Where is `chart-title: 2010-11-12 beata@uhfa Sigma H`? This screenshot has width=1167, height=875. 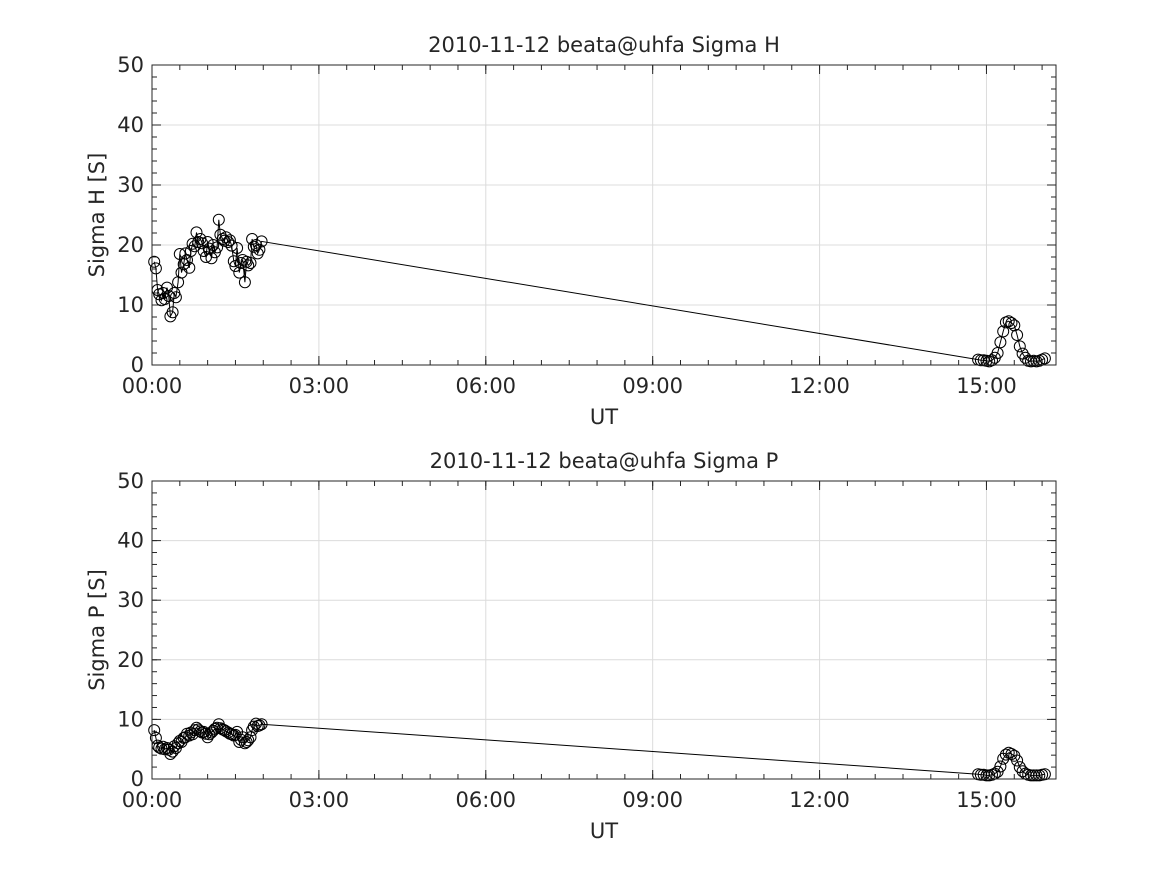 chart-title: 2010-11-12 beata@uhfa Sigma H is located at coordinates (604, 45).